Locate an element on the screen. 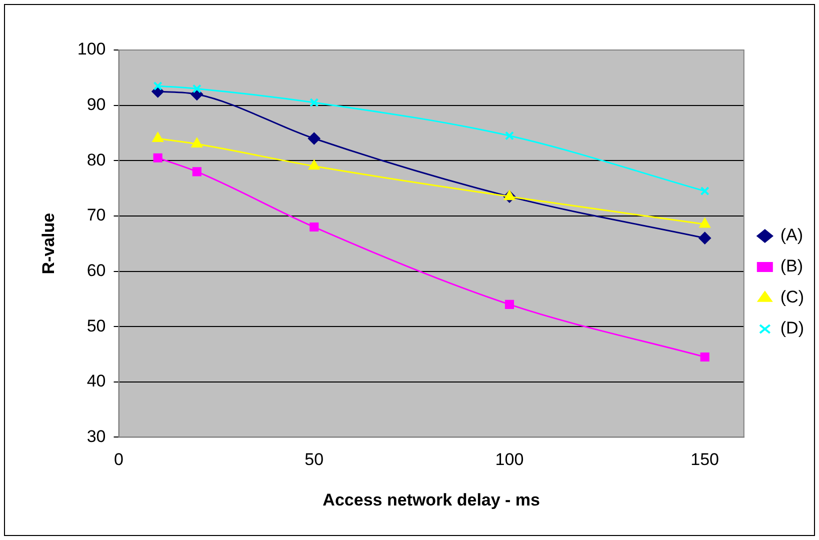 Image resolution: width=819 pixels, height=540 pixels. x-tick-label: 100 is located at coordinates (509, 460).